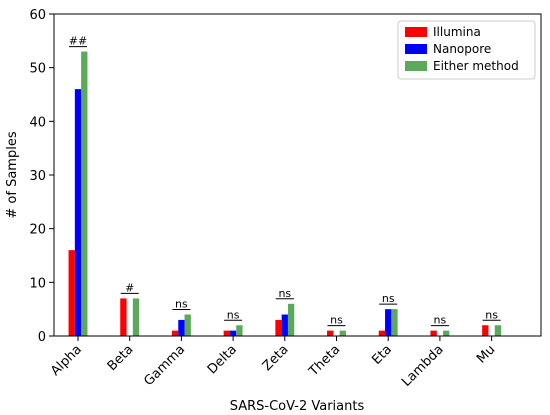 This screenshot has height=415, width=550. Describe the element at coordinates (37, 15) in the screenshot. I see `y-tick-label: 60` at that location.